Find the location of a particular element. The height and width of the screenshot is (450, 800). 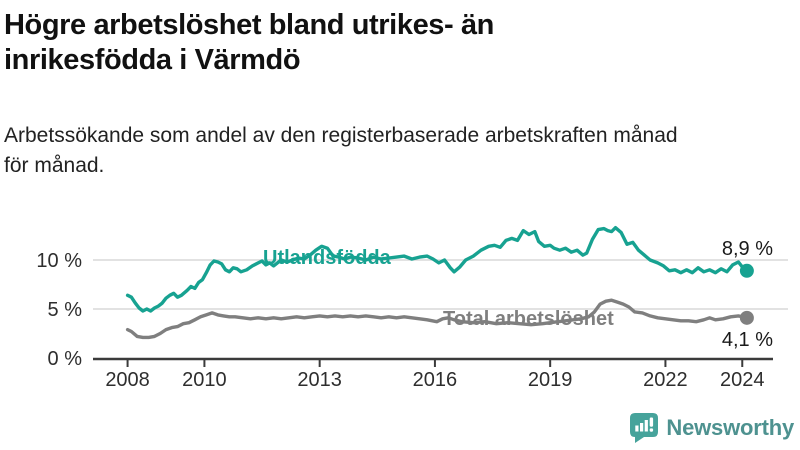

x-tick-label-2019: 2019 is located at coordinates (550, 380).